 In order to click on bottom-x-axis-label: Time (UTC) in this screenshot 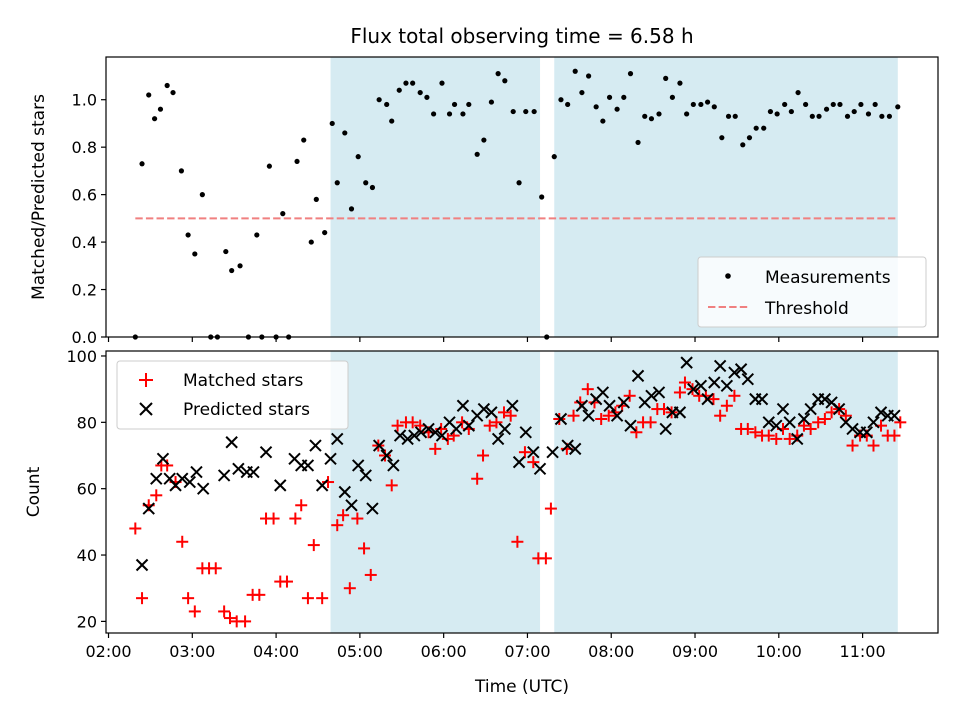, I will do `click(521, 687)`.